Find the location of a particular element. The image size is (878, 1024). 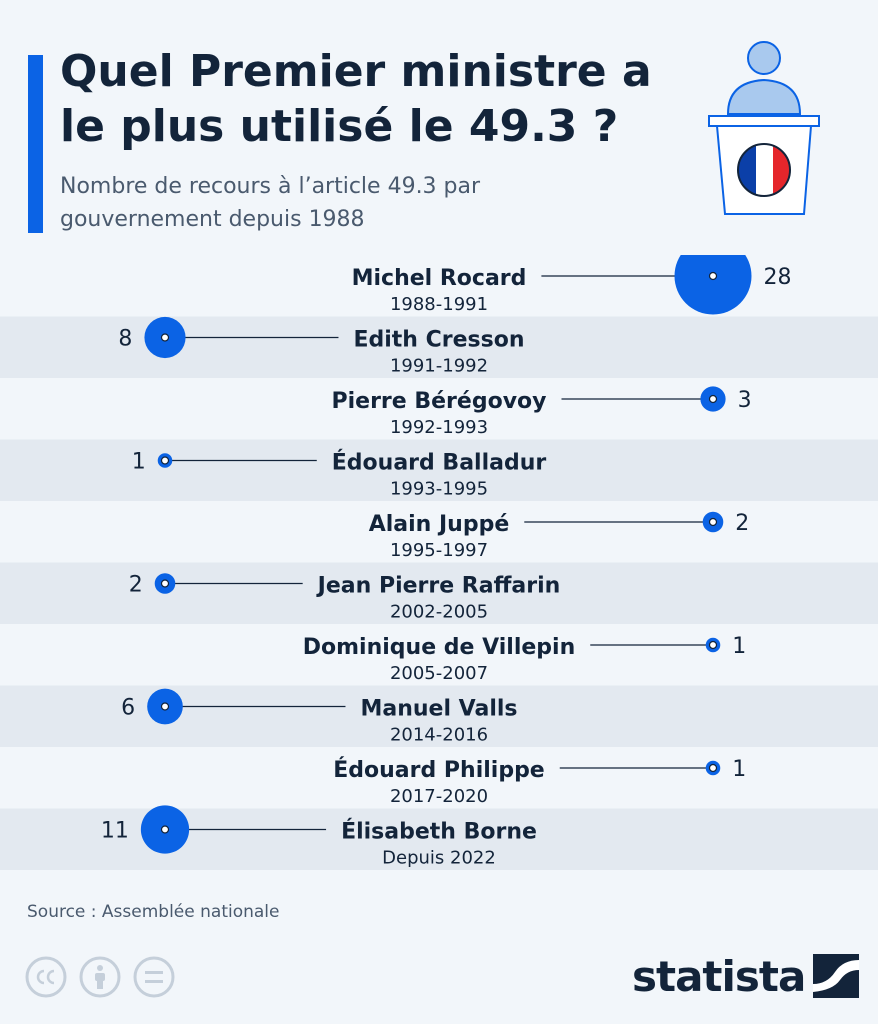

pm-period-label: 1988-1991 is located at coordinates (439, 304).